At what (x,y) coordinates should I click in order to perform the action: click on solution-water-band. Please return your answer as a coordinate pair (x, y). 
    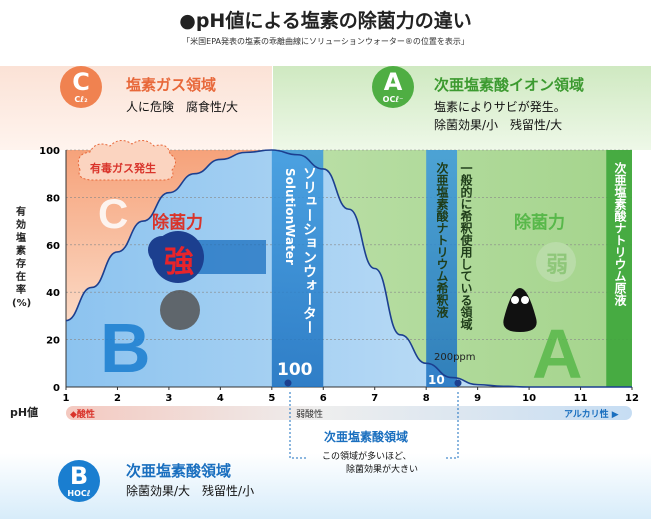
    Looking at the image, I should click on (297, 268).